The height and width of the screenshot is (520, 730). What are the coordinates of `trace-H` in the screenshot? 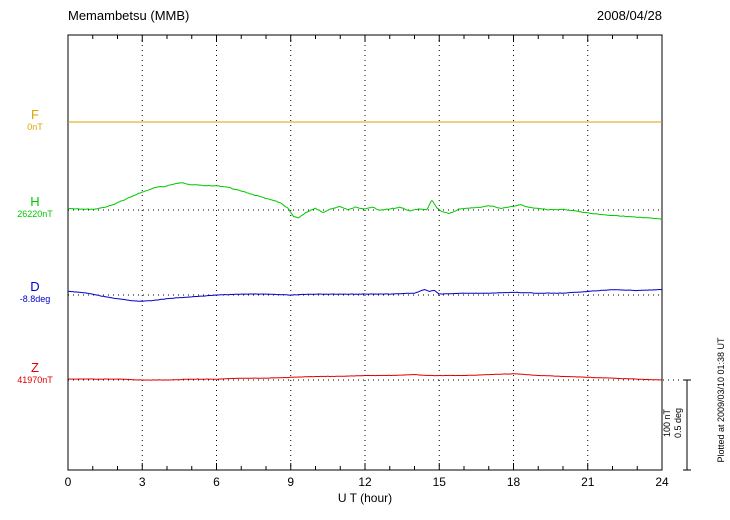 It's located at (365, 201).